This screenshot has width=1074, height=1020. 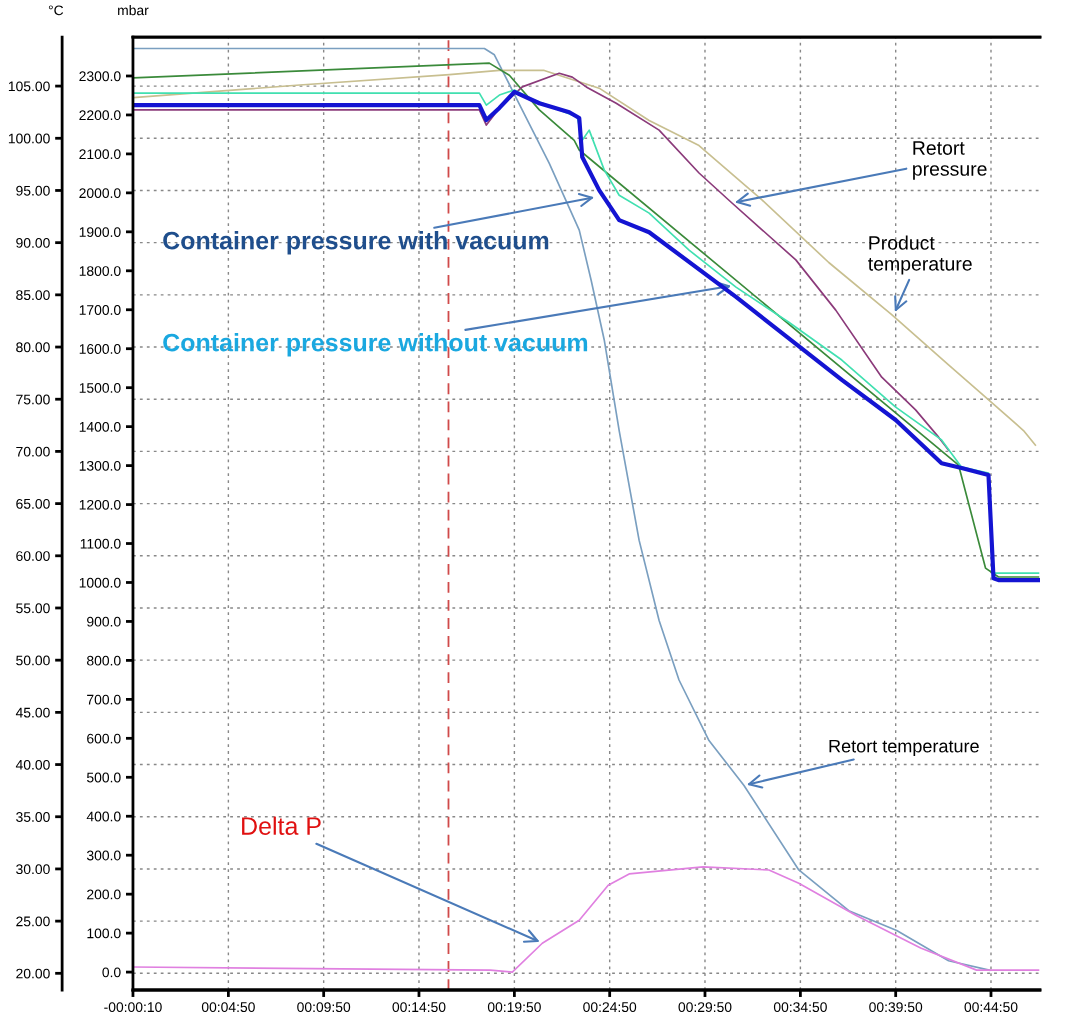 I want to click on y2-tick-label: 1700.0, so click(x=100, y=310).